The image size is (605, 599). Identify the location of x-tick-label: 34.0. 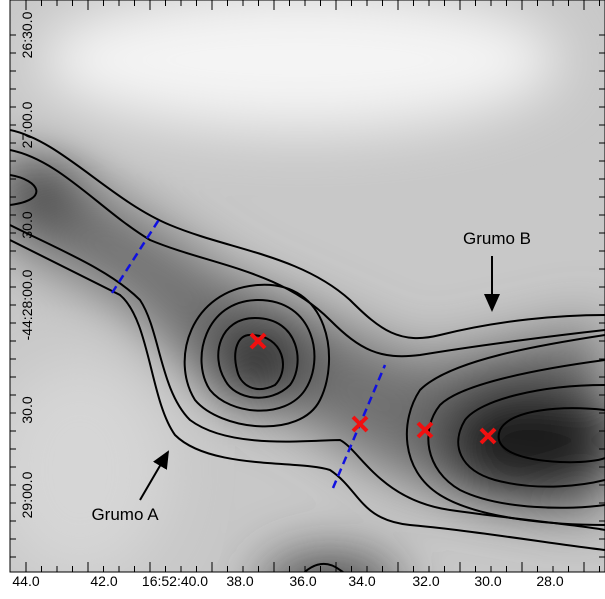
(361, 581).